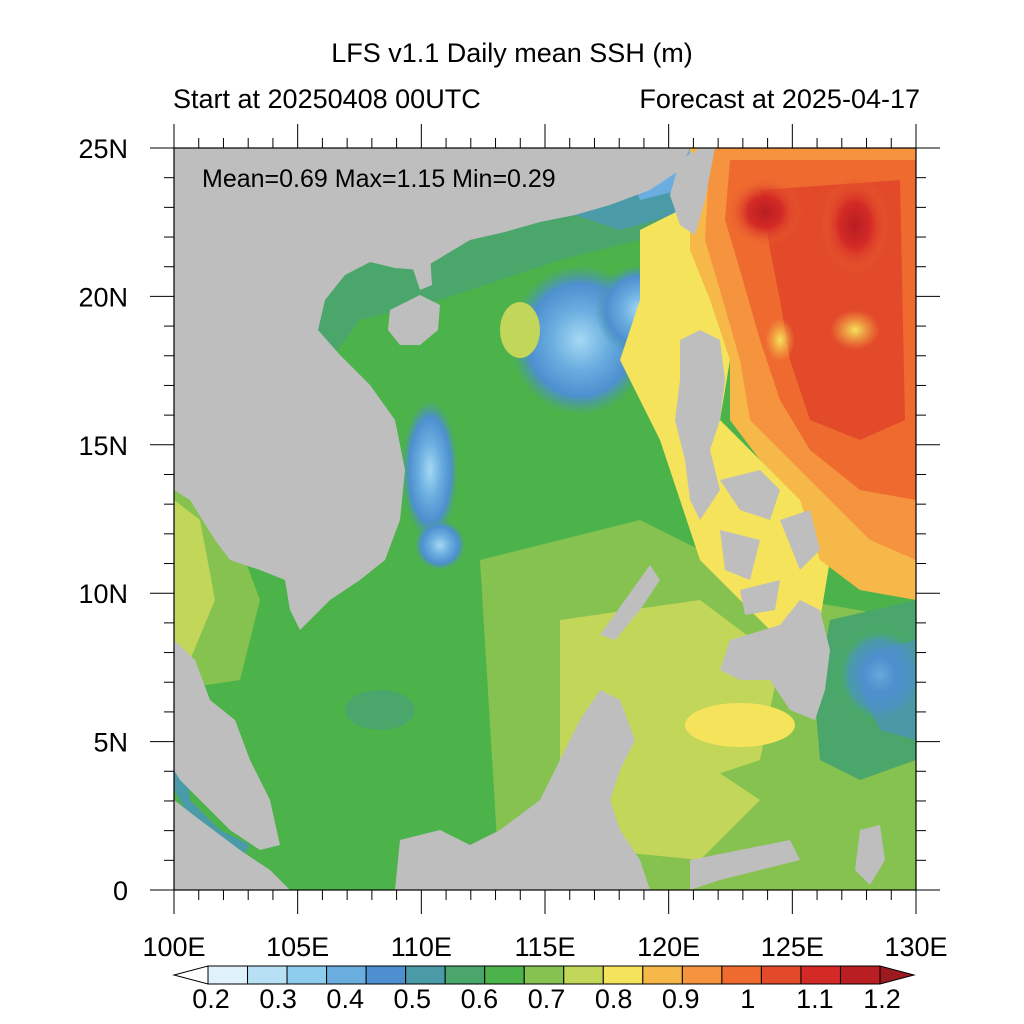 The width and height of the screenshot is (1024, 1024). I want to click on stats-annotation: Mean=0.69 Max=1.15 Min=0.29, so click(379, 179).